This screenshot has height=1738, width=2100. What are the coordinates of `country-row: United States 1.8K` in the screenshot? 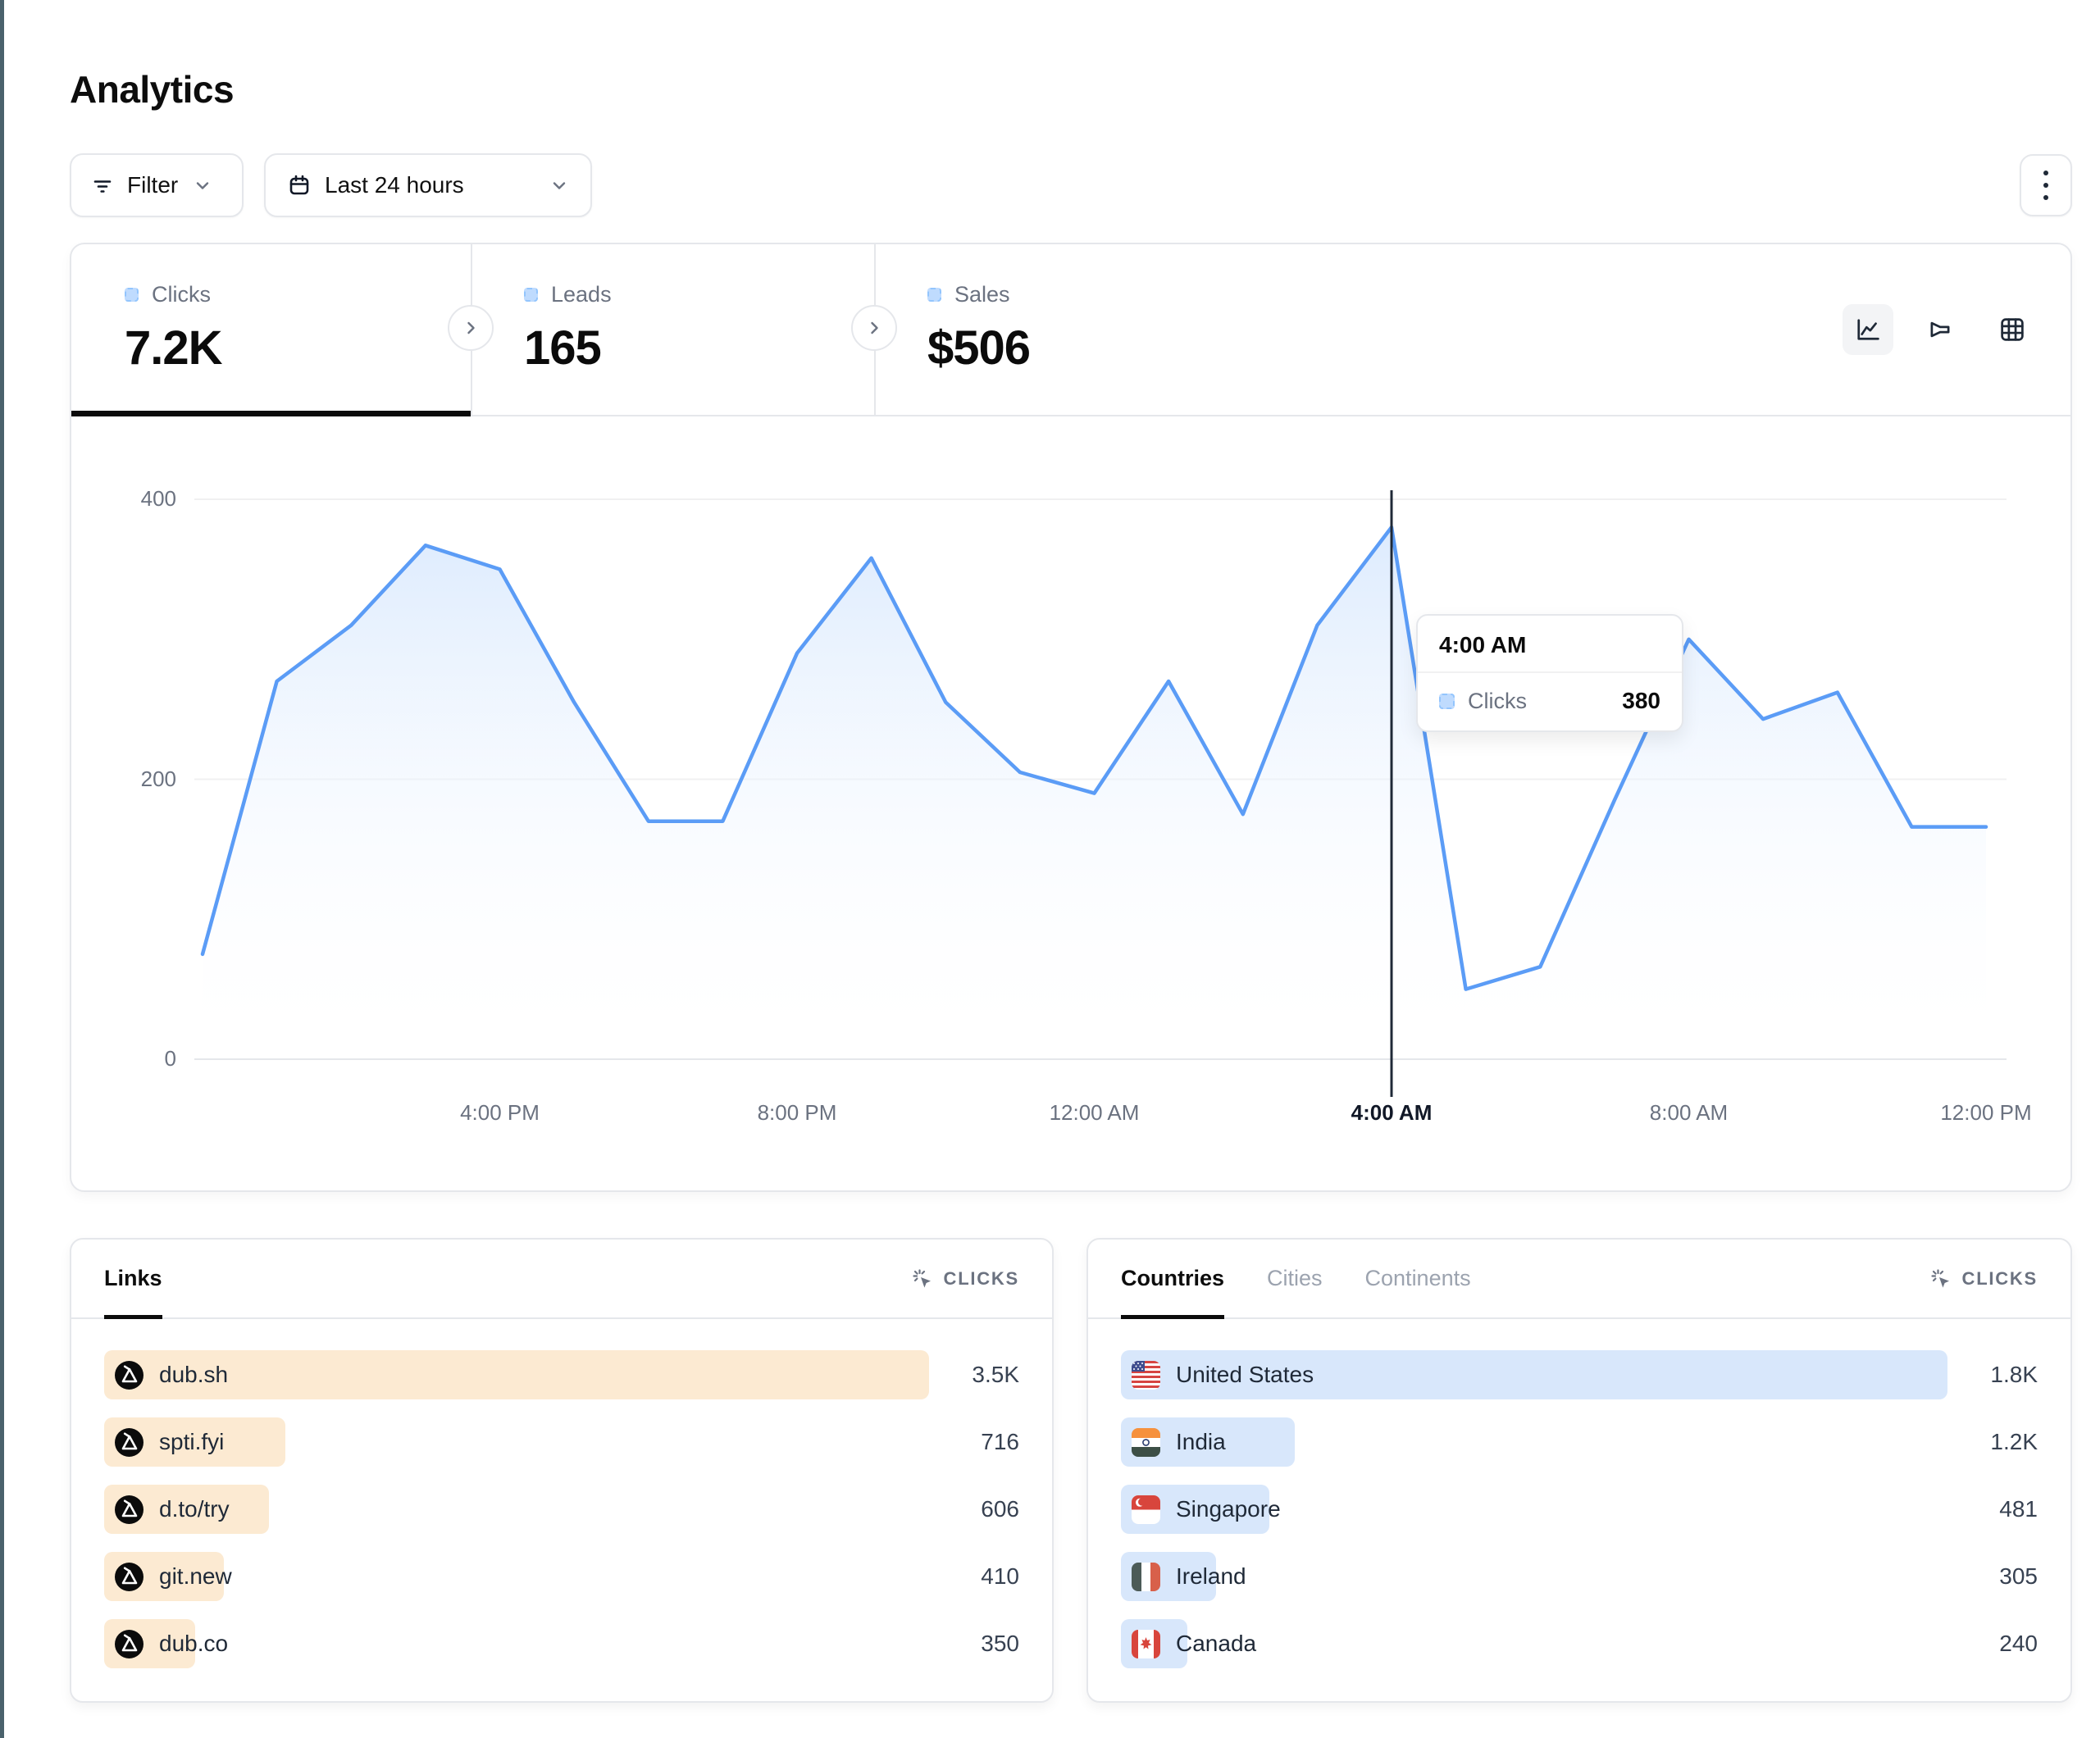 It's located at (1579, 1374).